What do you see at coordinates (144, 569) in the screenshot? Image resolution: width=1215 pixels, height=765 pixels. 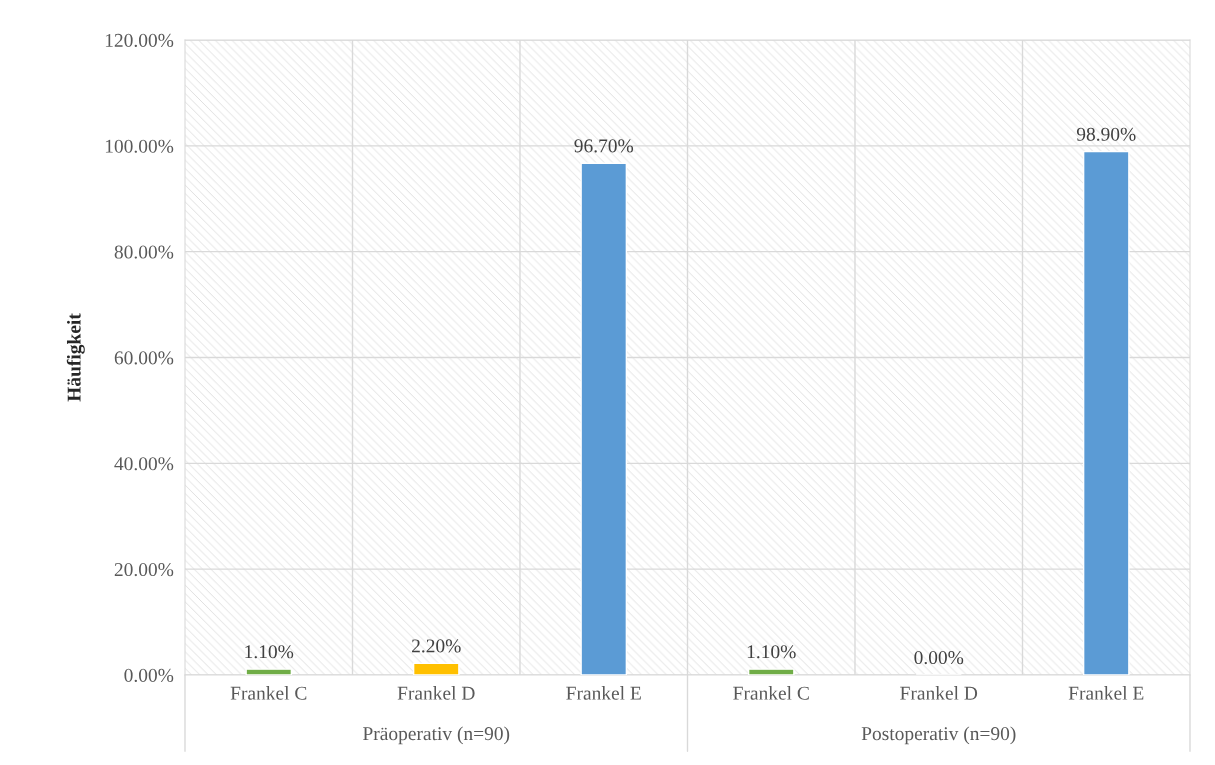 I see `y-tick-label: 20.00%` at bounding box center [144, 569].